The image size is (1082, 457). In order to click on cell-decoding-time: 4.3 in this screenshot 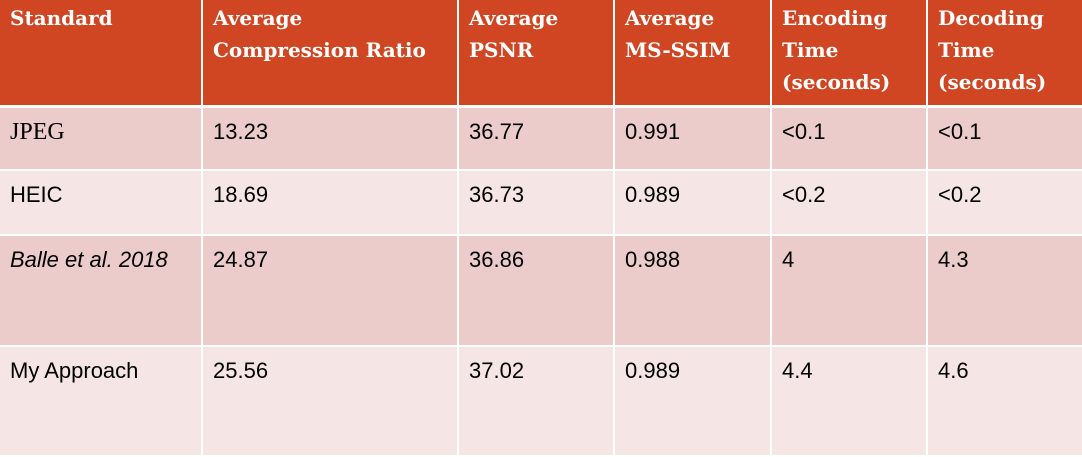, I will do `click(1004, 291)`.